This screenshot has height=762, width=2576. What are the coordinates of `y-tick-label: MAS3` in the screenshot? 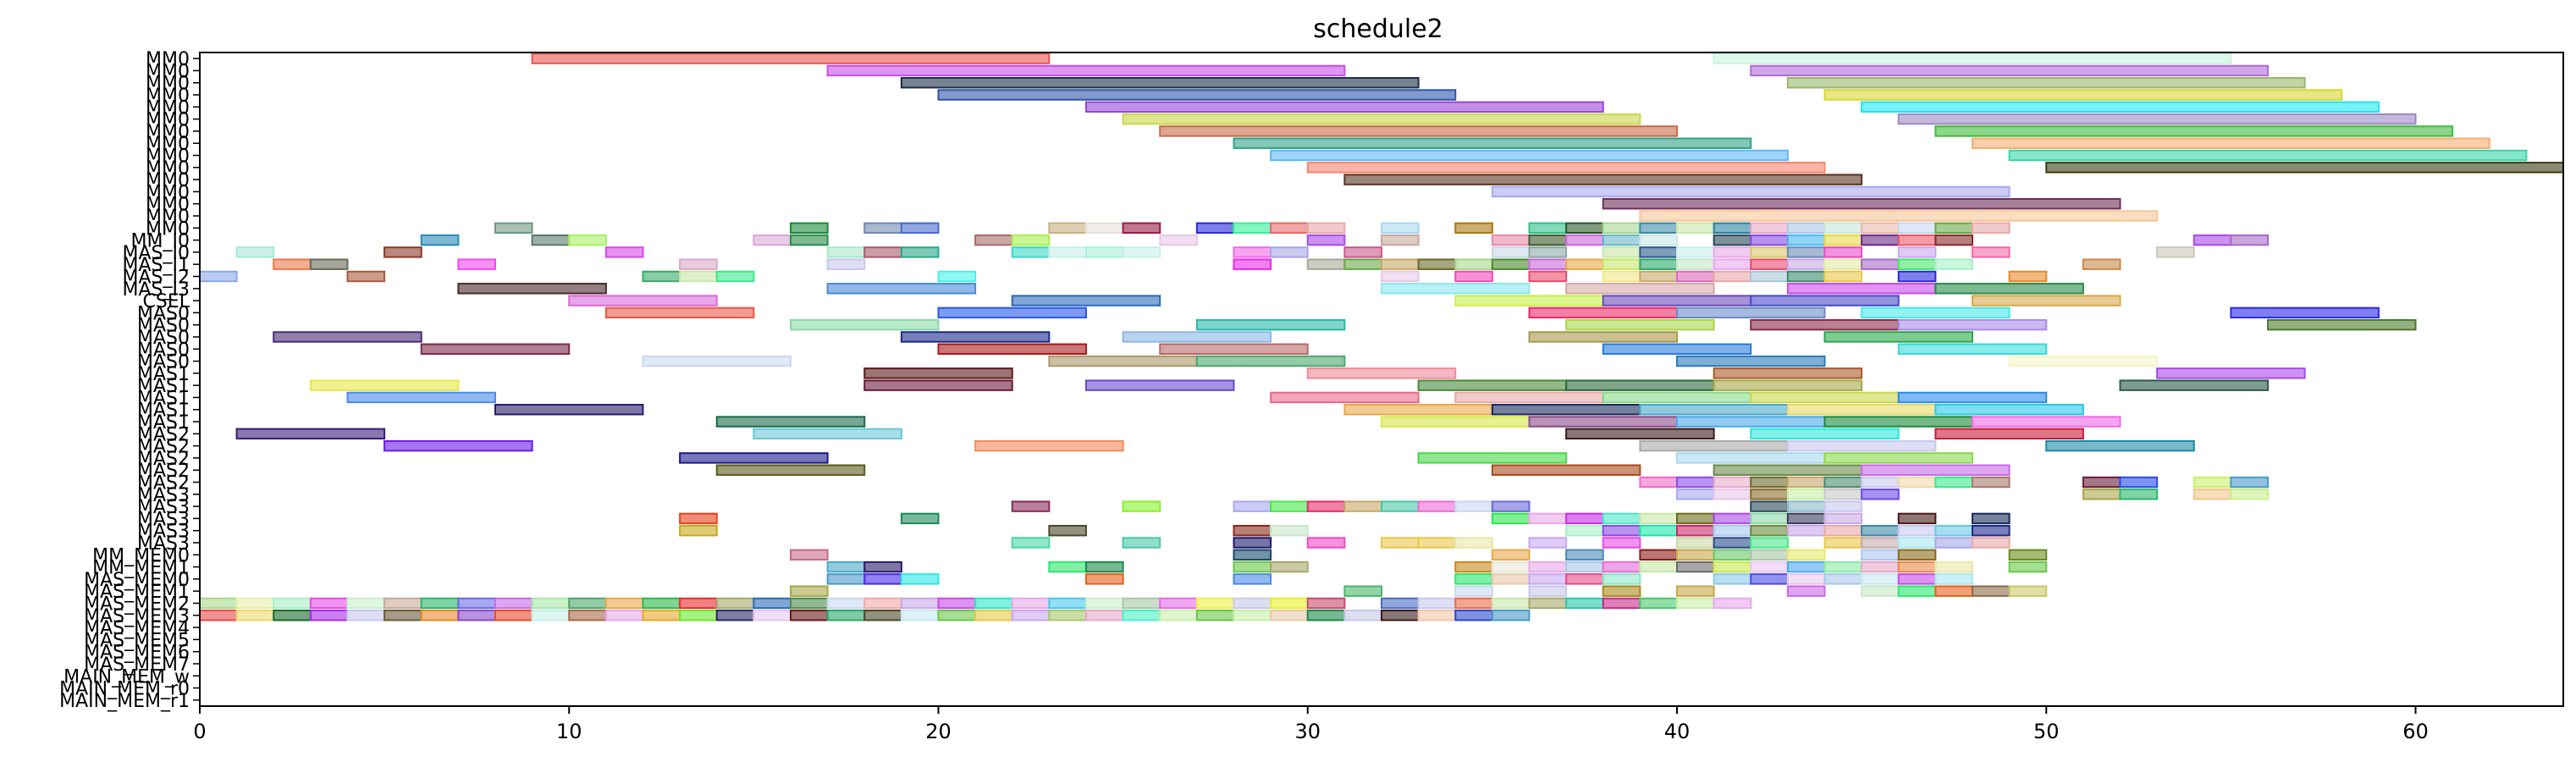 It's located at (164, 544).